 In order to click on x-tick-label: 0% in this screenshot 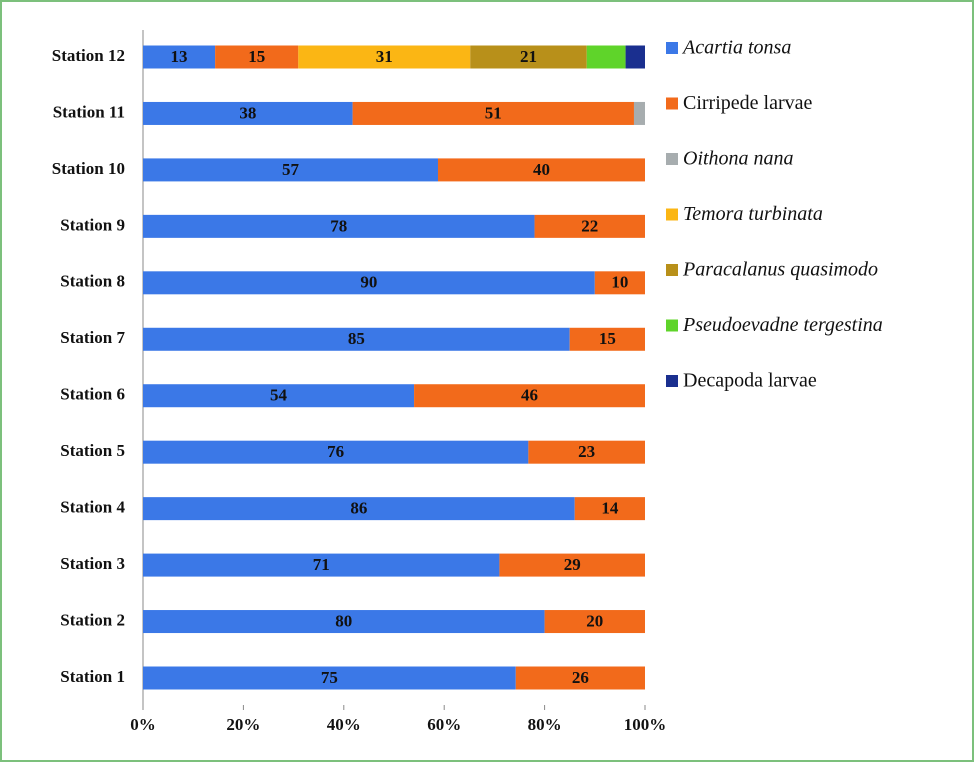, I will do `click(143, 724)`.